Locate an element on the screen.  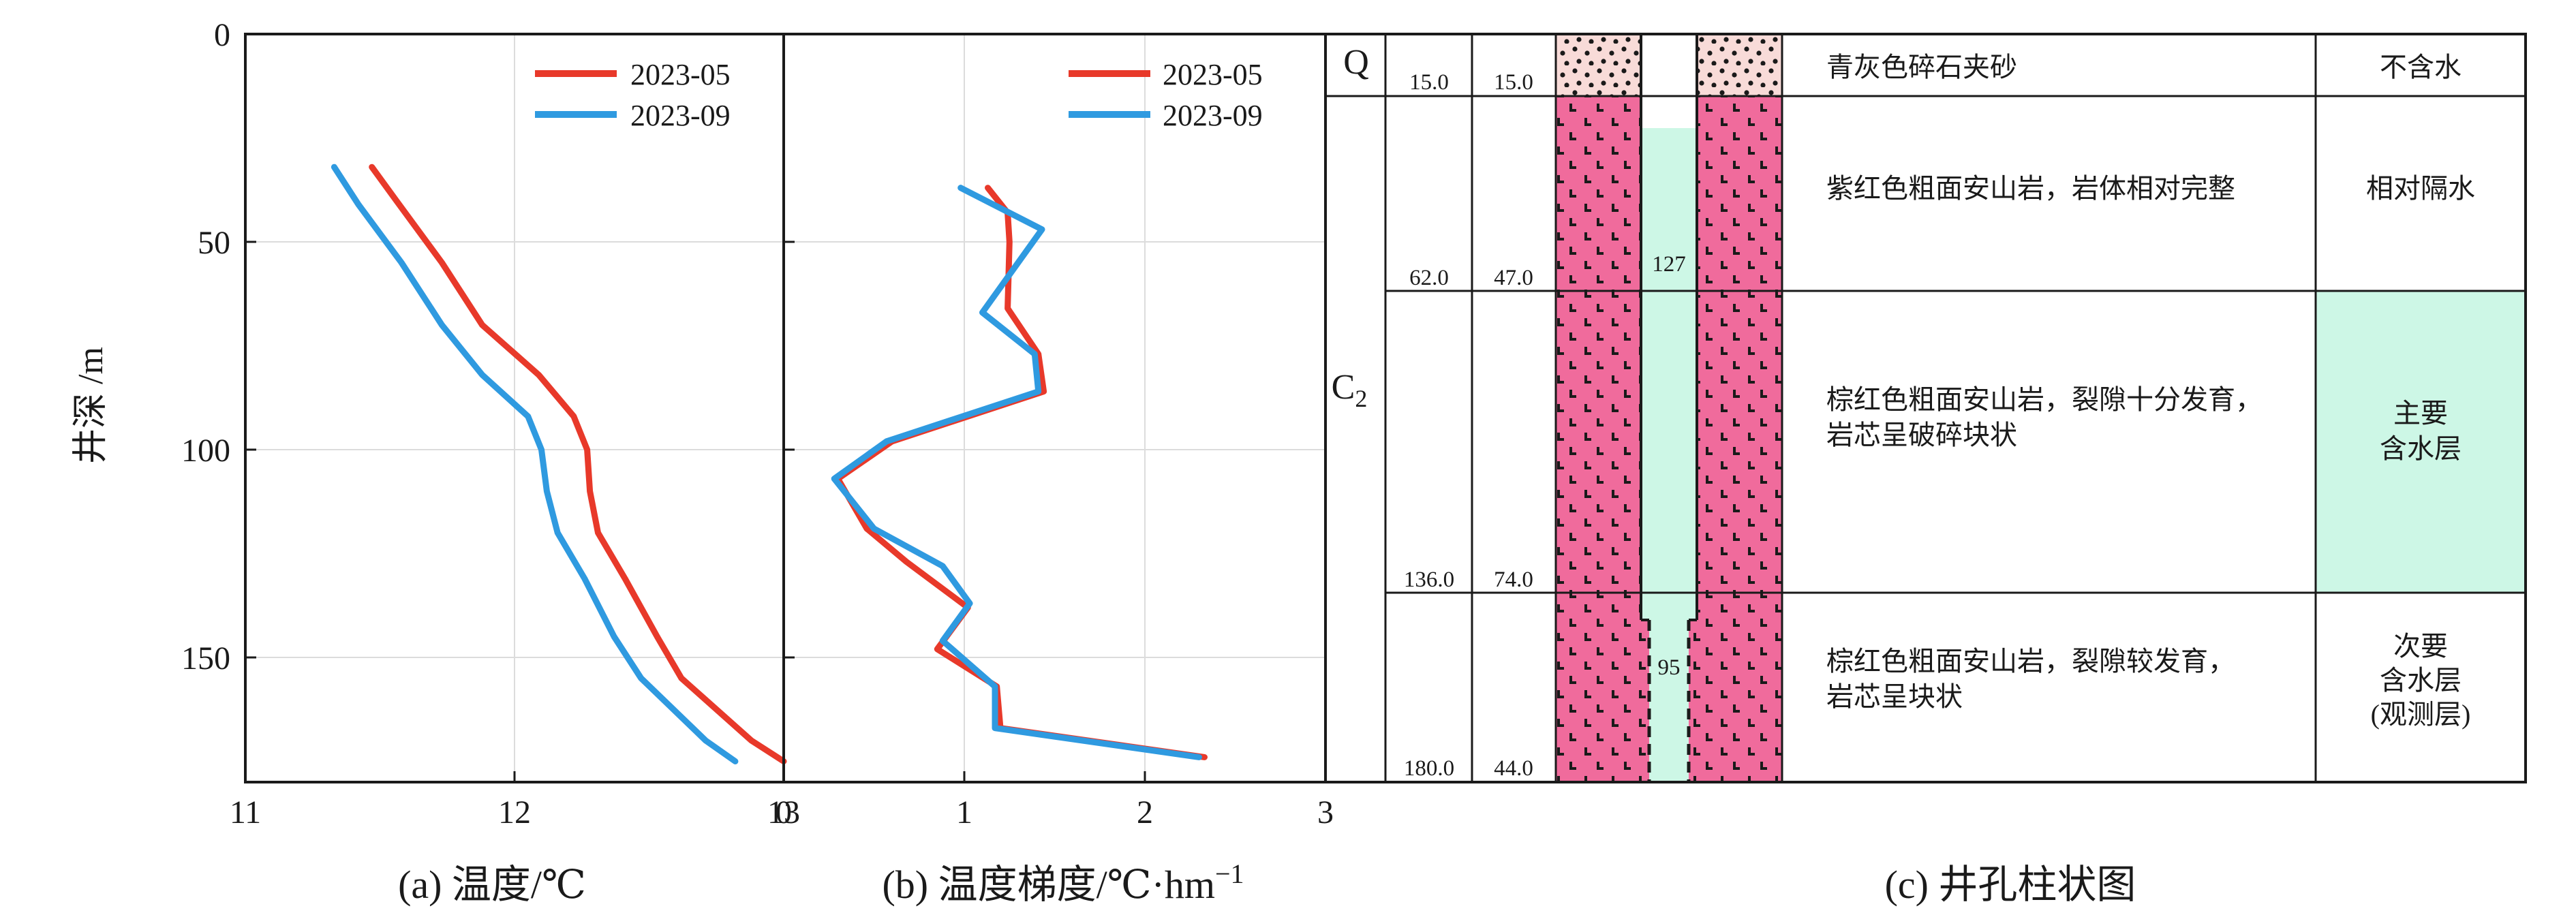
strat-c2-sub: 2 is located at coordinates (1361, 398).